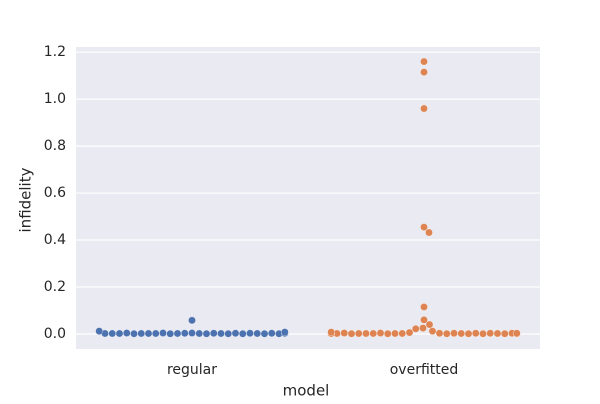  I want to click on y-tick-label: 0.2, so click(55, 287).